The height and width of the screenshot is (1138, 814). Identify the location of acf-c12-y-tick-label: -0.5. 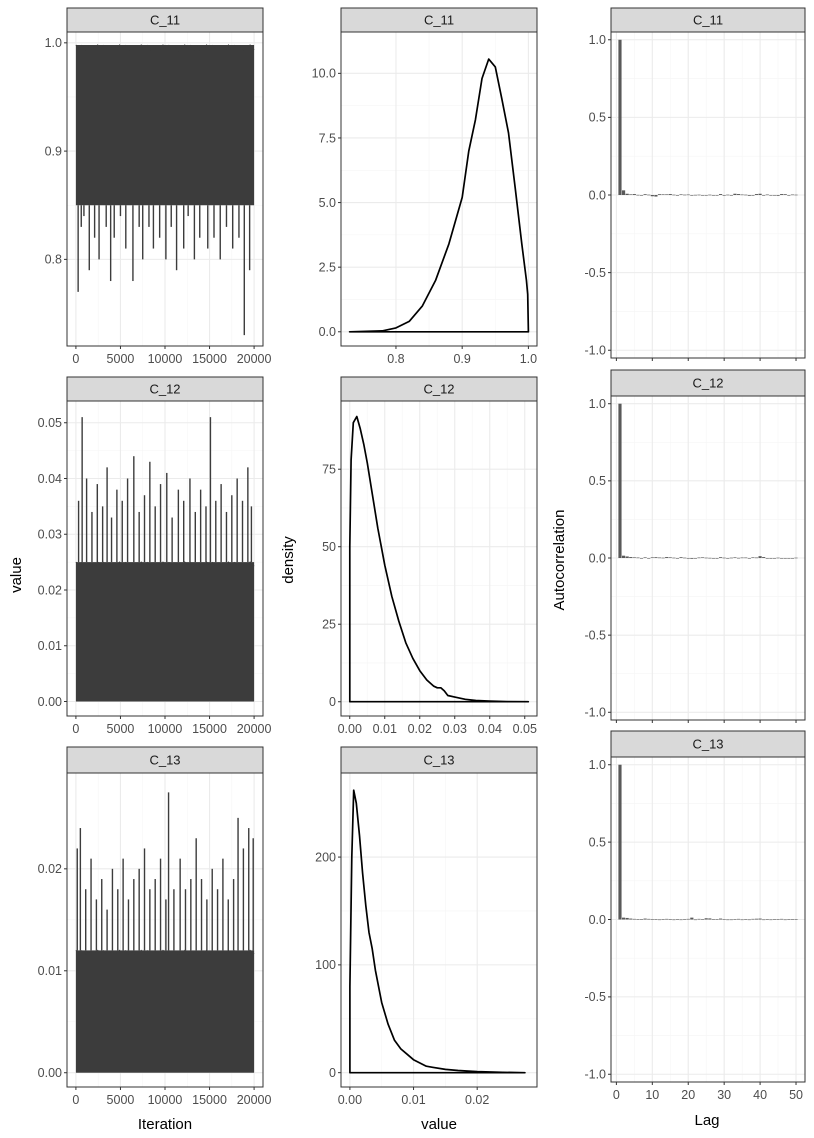
(595, 635).